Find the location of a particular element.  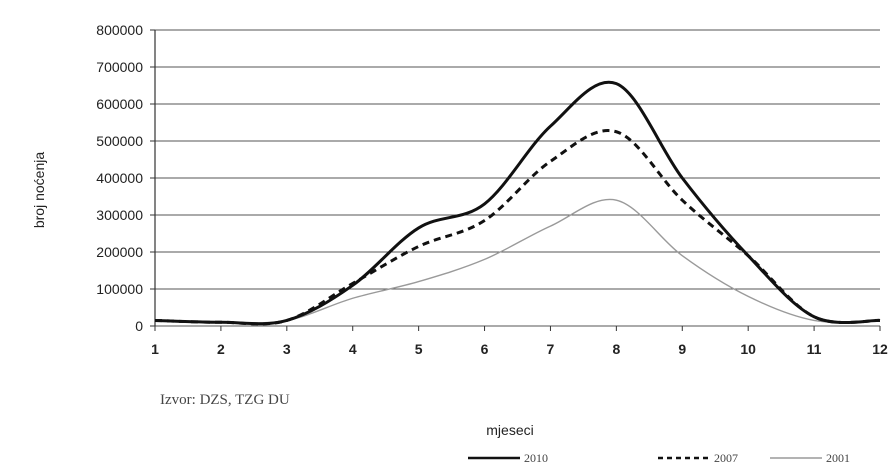

x-tick-label: 12 is located at coordinates (880, 349).